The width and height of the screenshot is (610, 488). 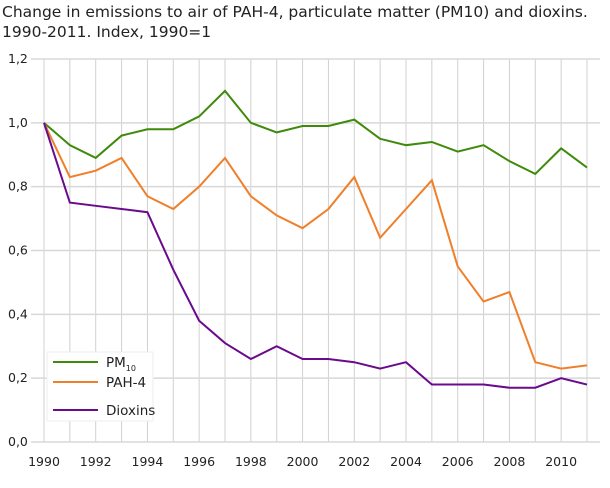 What do you see at coordinates (18, 250) in the screenshot?
I see `y-tick-label: 0,6` at bounding box center [18, 250].